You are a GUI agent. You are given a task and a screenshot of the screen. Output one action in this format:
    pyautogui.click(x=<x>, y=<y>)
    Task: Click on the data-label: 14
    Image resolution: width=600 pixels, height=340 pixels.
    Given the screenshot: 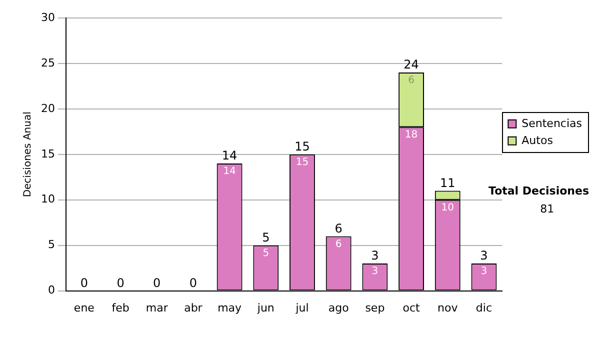 What is the action you would take?
    pyautogui.click(x=229, y=172)
    